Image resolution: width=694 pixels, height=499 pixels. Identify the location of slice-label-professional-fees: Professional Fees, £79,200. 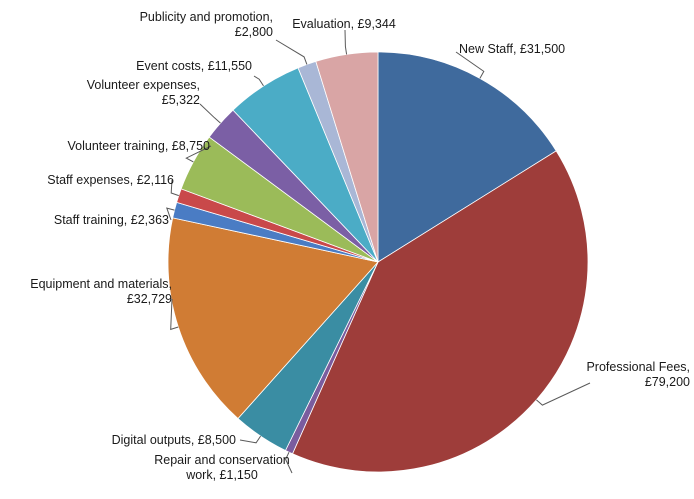
(638, 374).